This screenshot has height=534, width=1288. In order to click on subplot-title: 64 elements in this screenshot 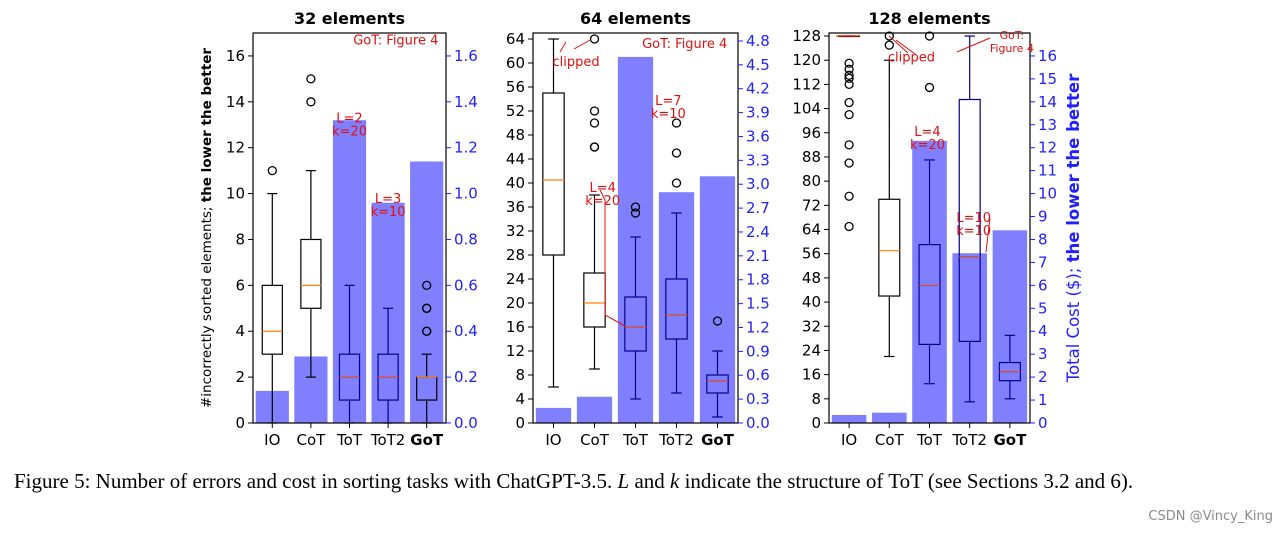, I will do `click(635, 18)`.